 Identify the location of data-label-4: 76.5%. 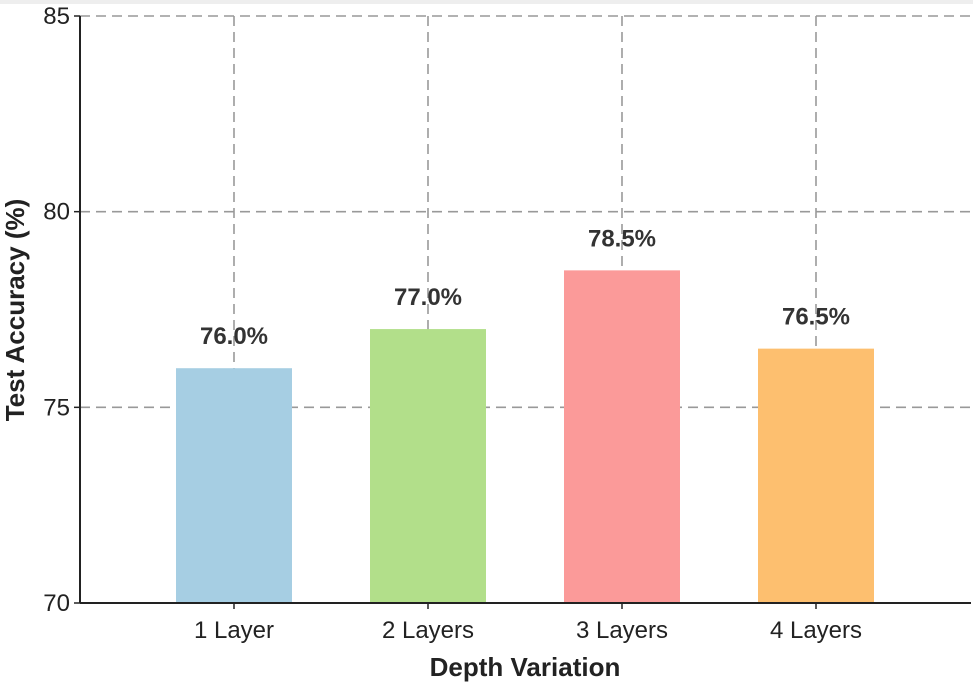
(816, 317).